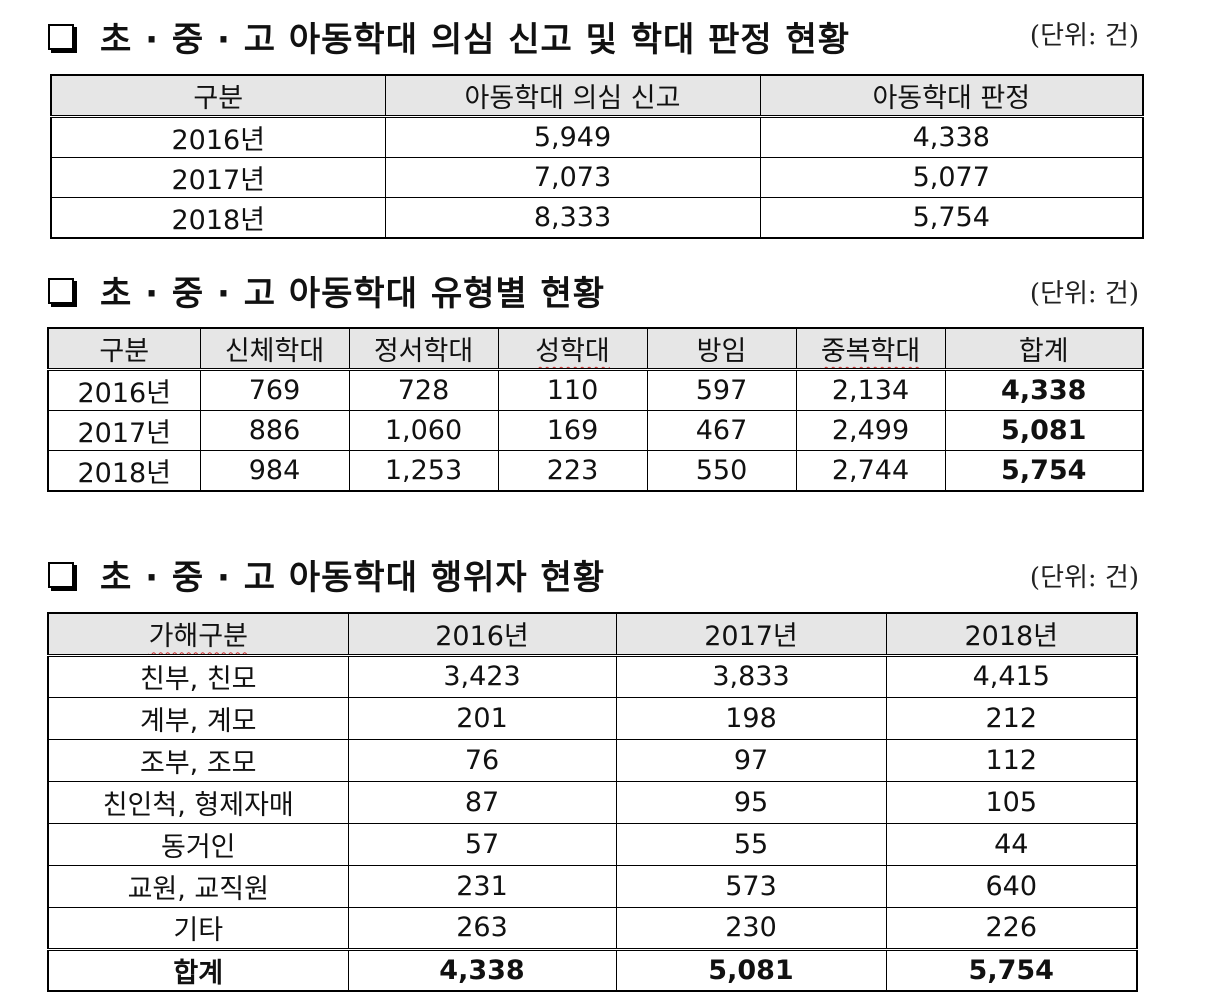 The image size is (1211, 1008). What do you see at coordinates (870, 390) in the screenshot?
I see `table-cell: 2,134` at bounding box center [870, 390].